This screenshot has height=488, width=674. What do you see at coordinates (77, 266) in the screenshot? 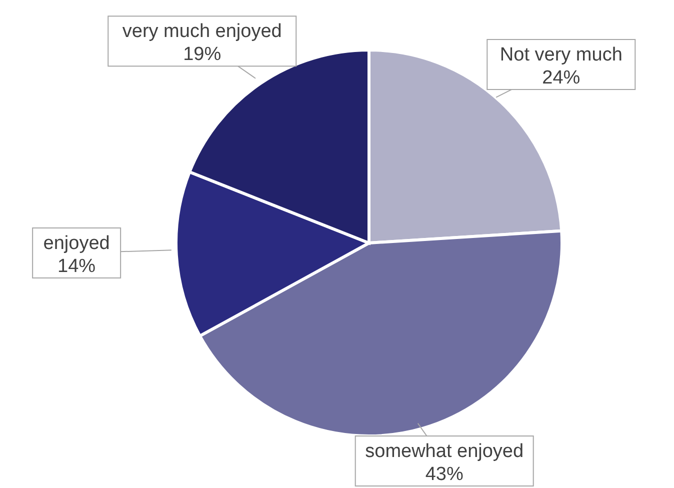
I see `data-label: 14%` at bounding box center [77, 266].